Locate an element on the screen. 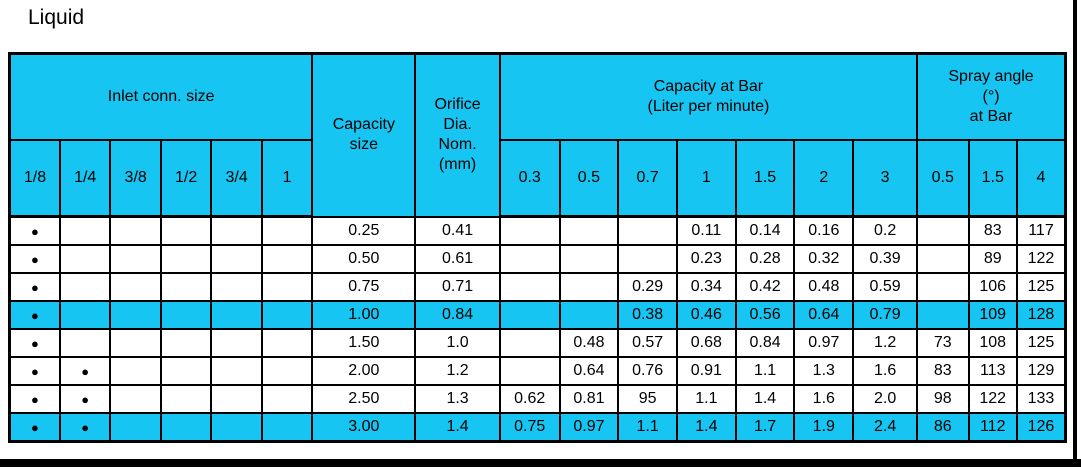  value-cell: 0.71 is located at coordinates (457, 287).